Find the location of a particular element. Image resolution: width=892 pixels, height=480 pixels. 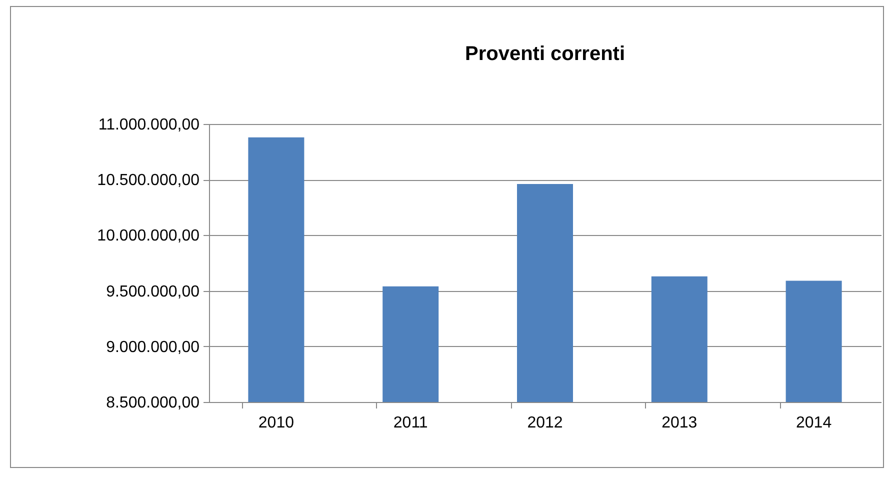

x-tick-label: 2012 is located at coordinates (545, 423).